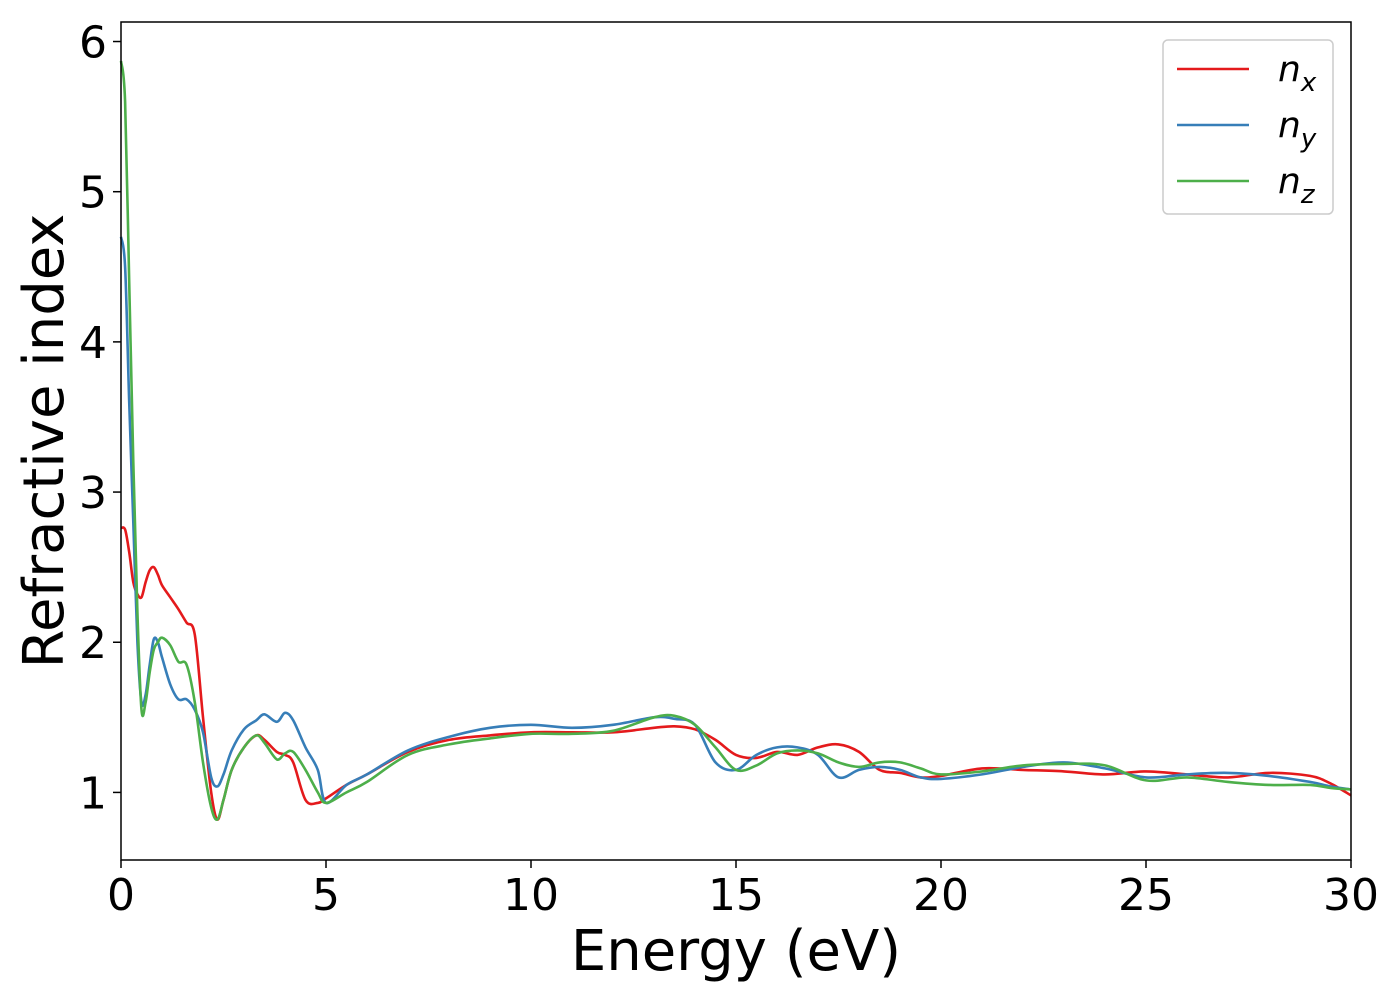  I want to click on x-axis-ticks: 0 5 10 15 20 25 30, so click(743, 890).